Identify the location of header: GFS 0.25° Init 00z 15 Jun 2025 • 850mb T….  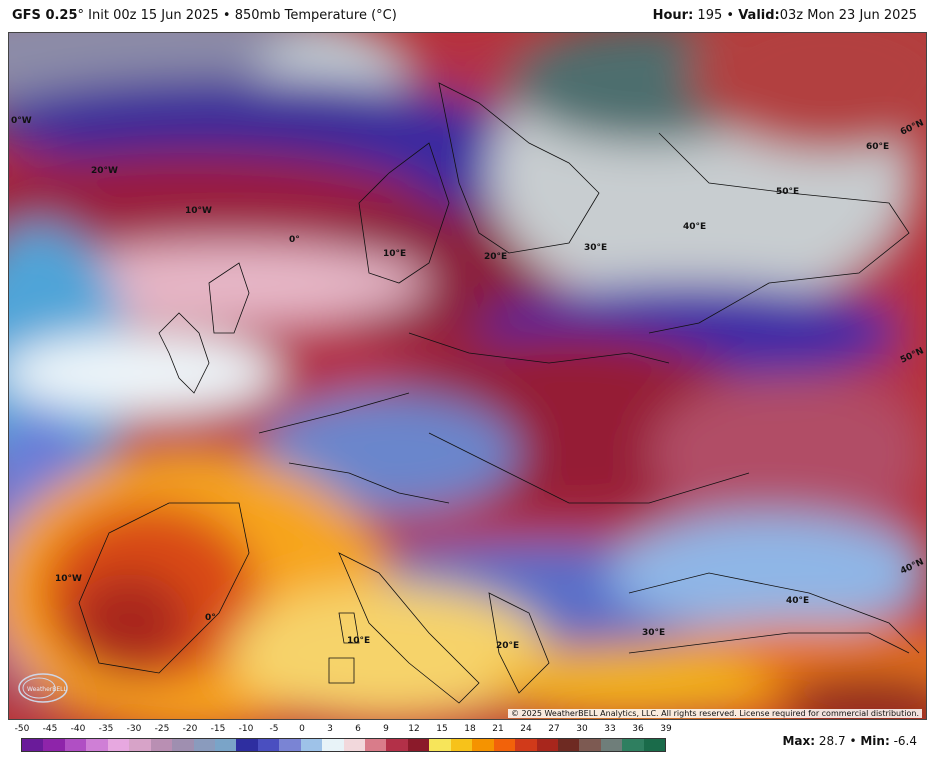
(467, 16).